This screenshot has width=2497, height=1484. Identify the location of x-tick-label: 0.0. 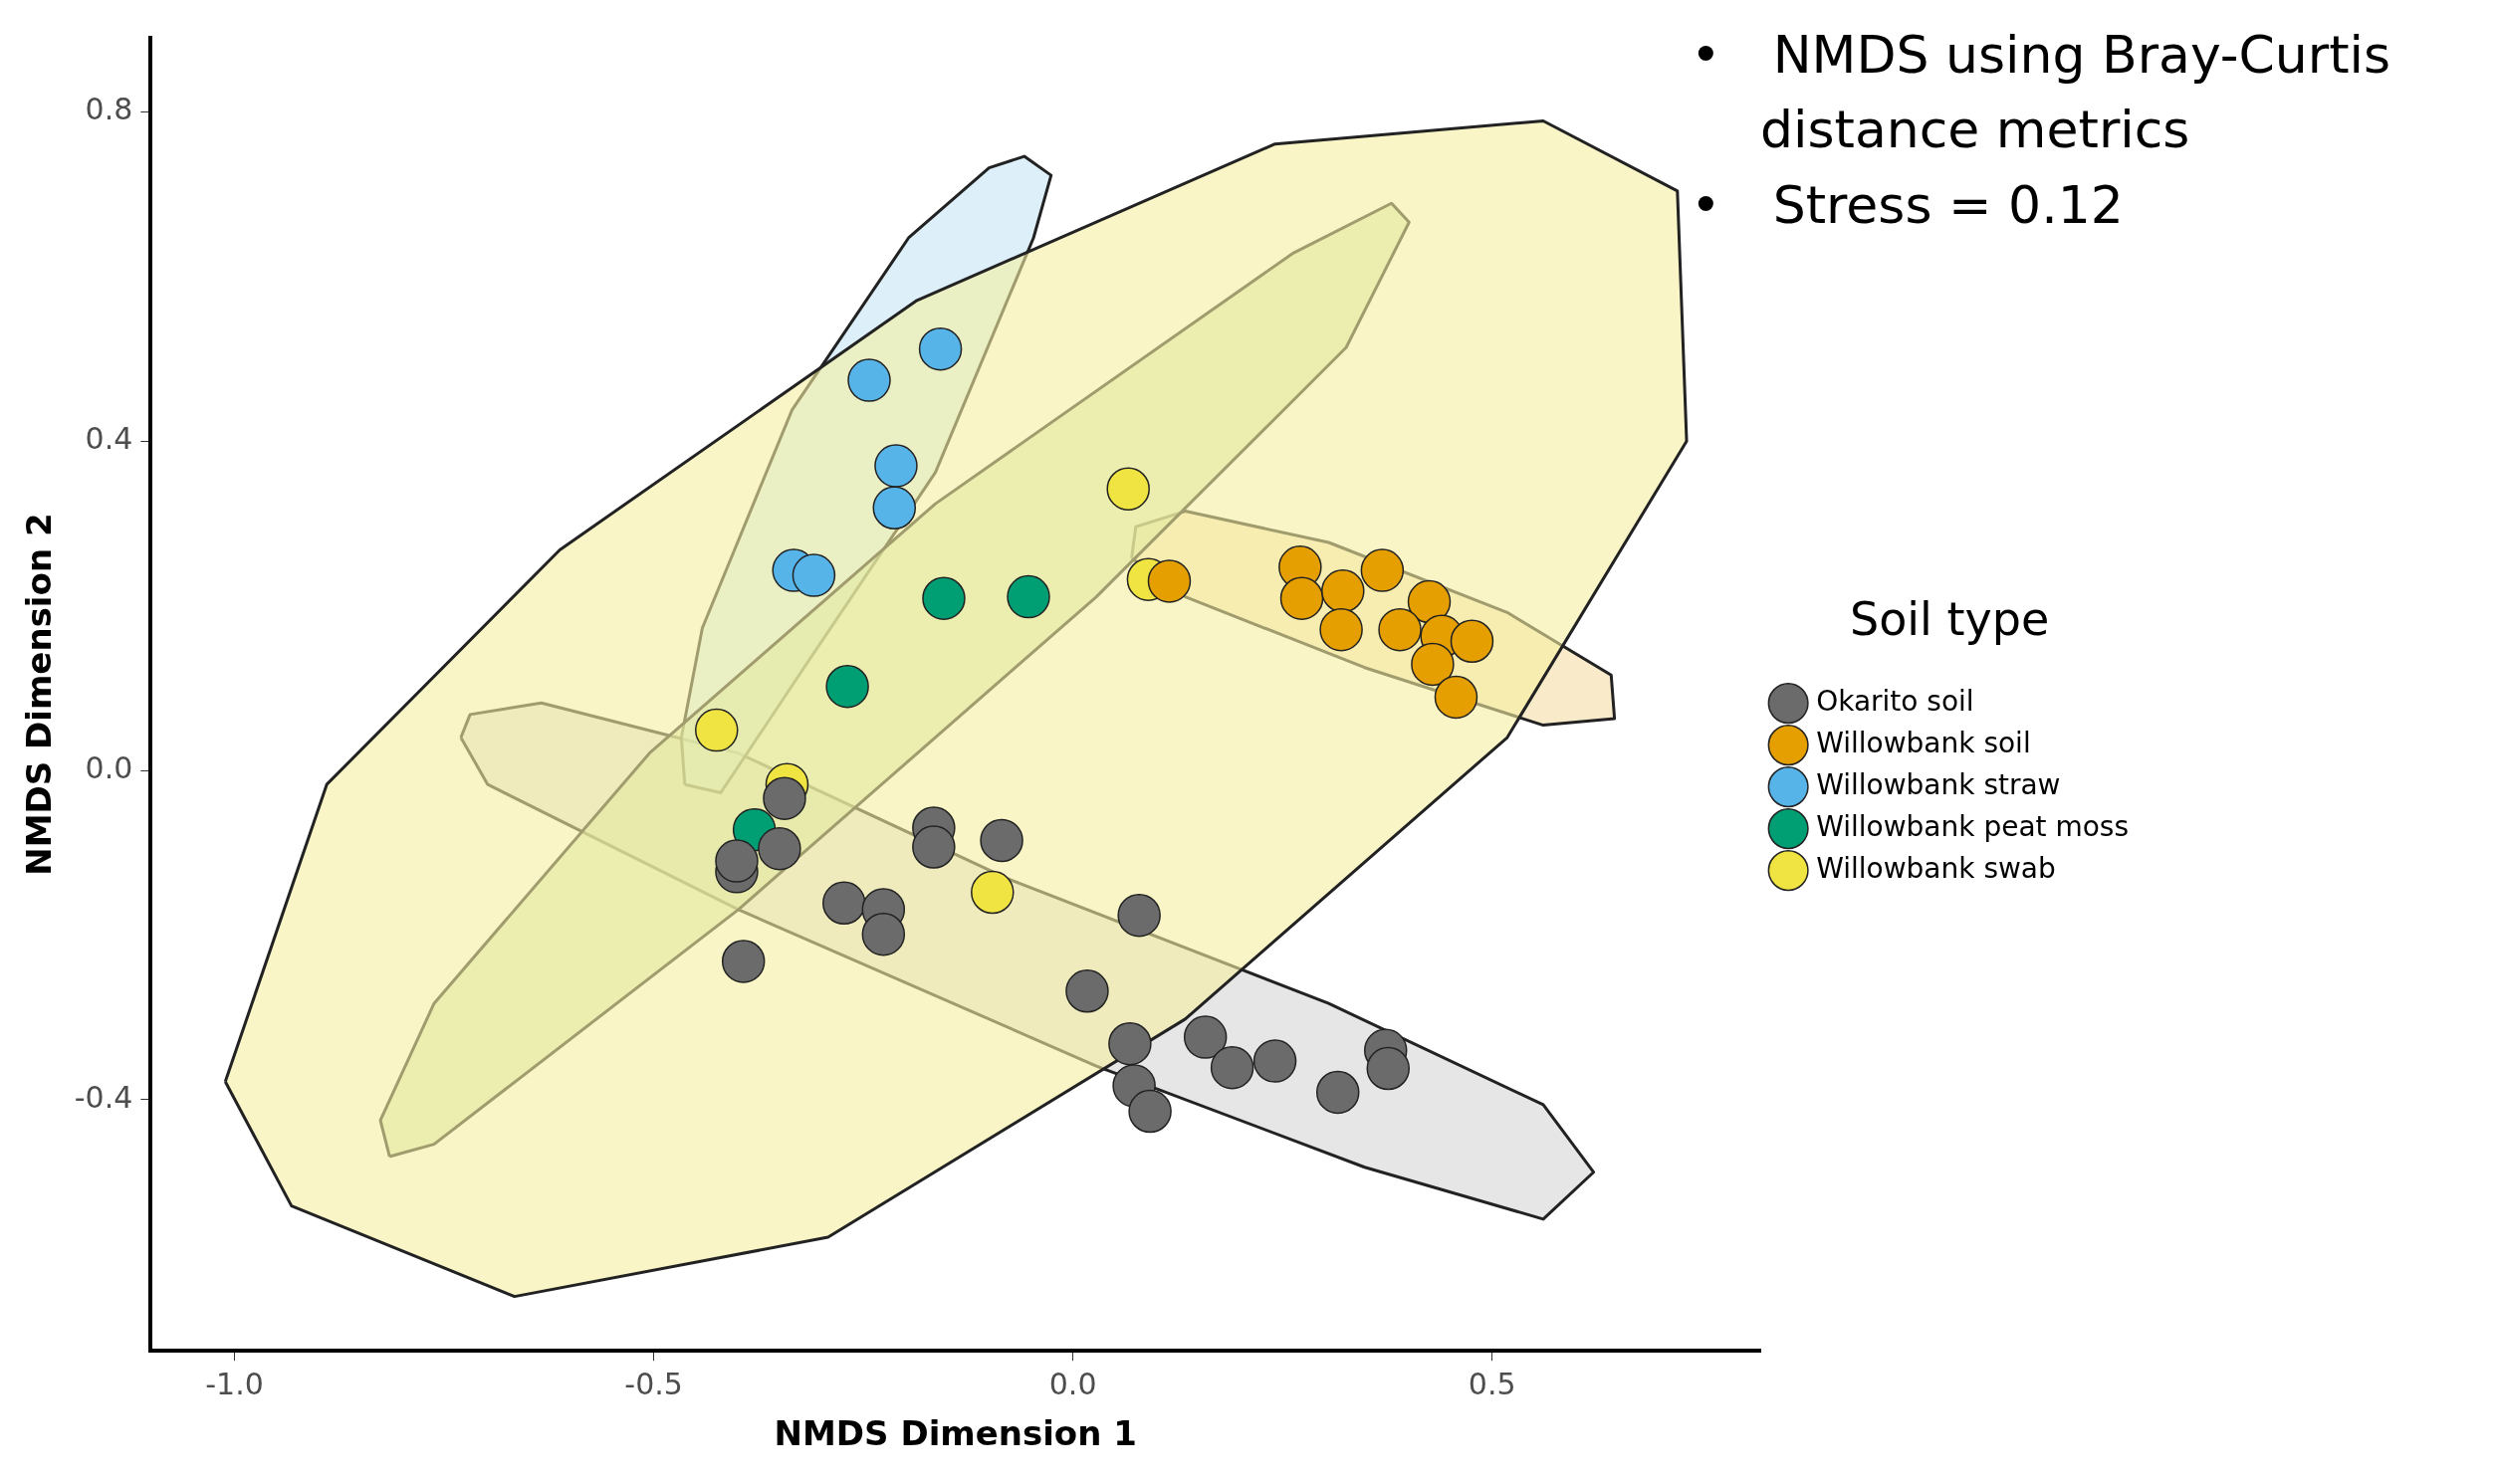
(1072, 1384).